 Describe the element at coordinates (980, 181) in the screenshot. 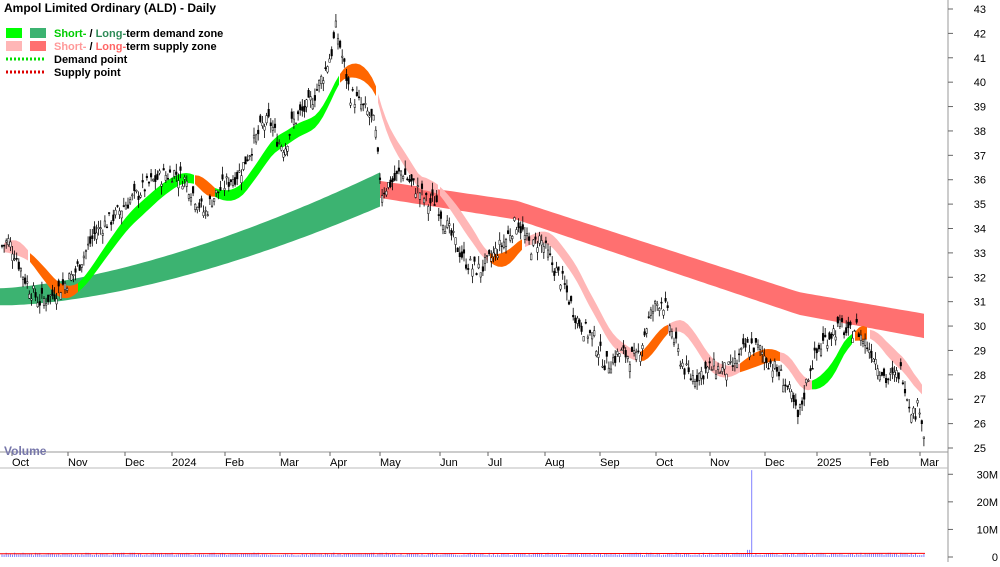

I see `y-tick-label: 36` at that location.